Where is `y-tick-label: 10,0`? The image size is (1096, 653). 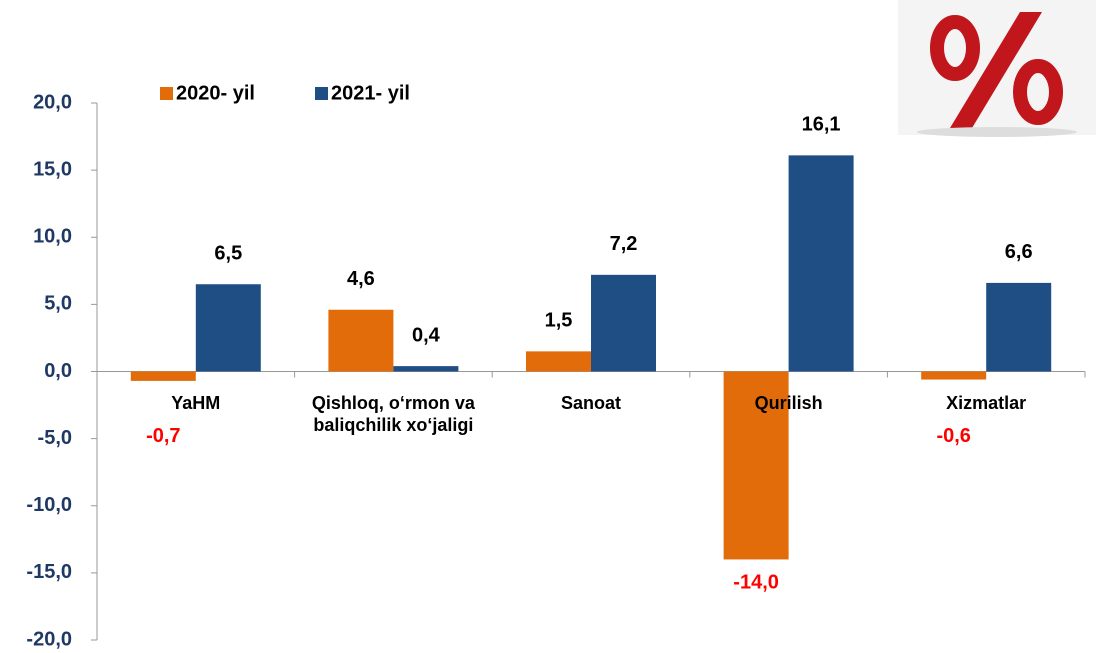 y-tick-label: 10,0 is located at coordinates (52, 237).